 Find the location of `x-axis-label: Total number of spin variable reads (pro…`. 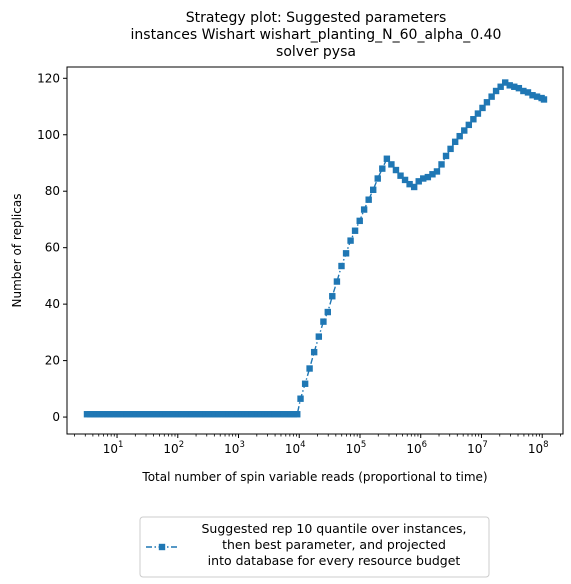

x-axis-label: Total number of spin variable reads (pro… is located at coordinates (314, 477).